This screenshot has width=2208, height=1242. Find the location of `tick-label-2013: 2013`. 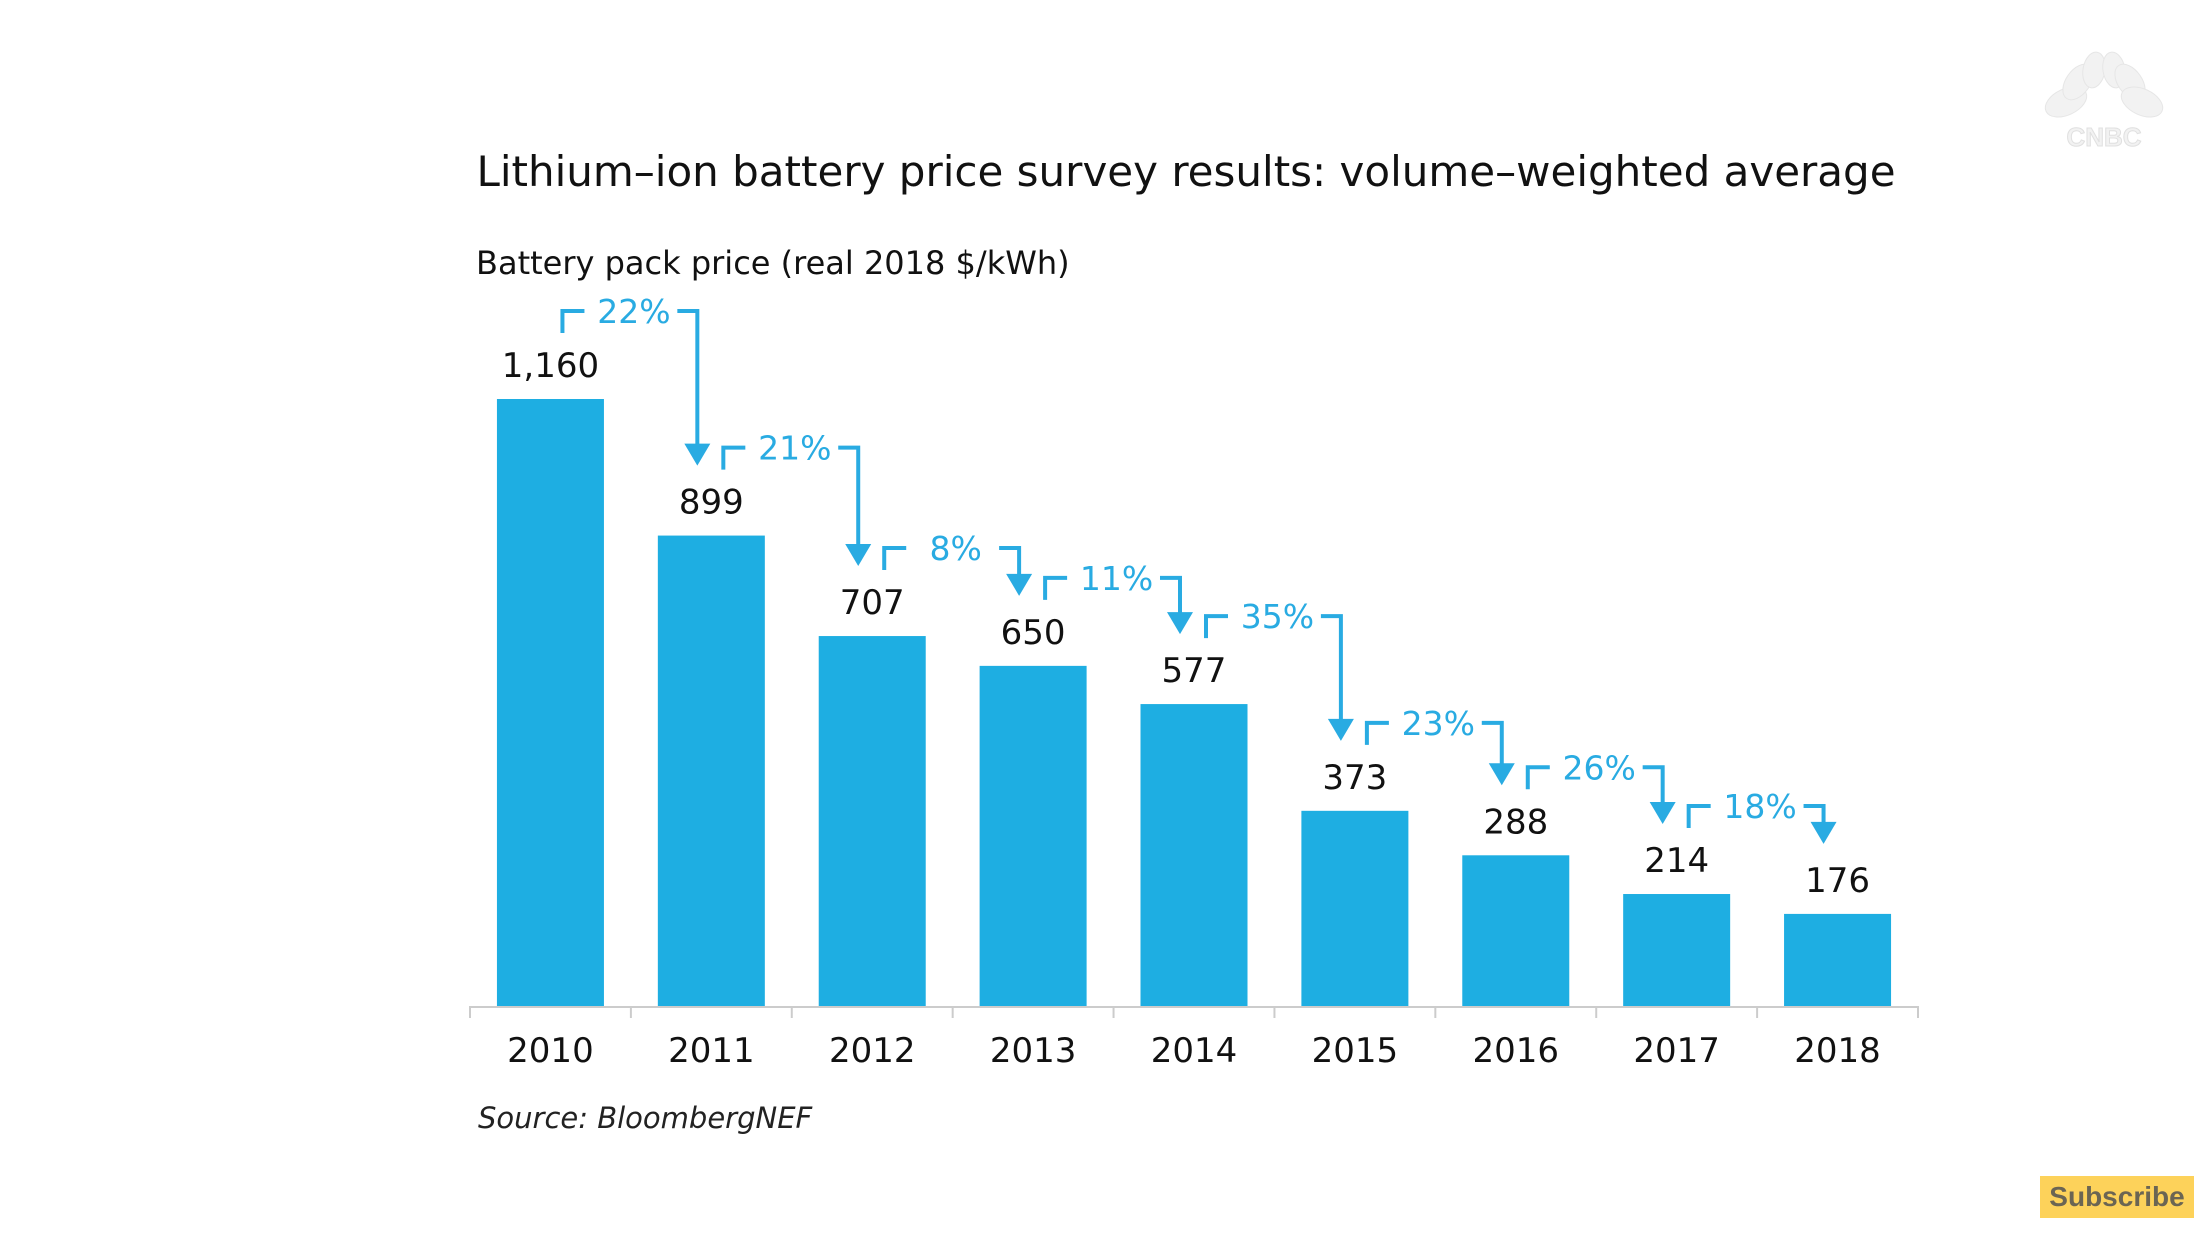

tick-label-2013: 2013 is located at coordinates (1033, 1051).